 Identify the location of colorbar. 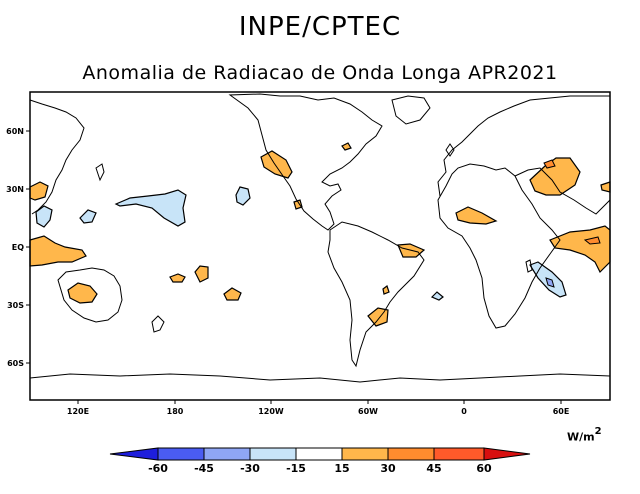
(320, 454).